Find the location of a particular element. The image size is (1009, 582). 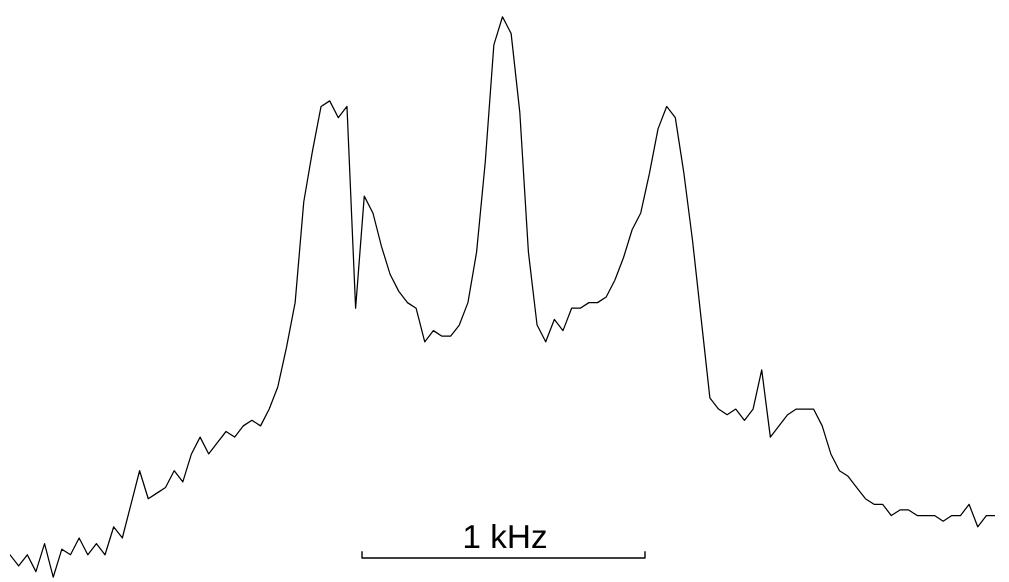

annotation: 1 kHz is located at coordinates (505, 536).